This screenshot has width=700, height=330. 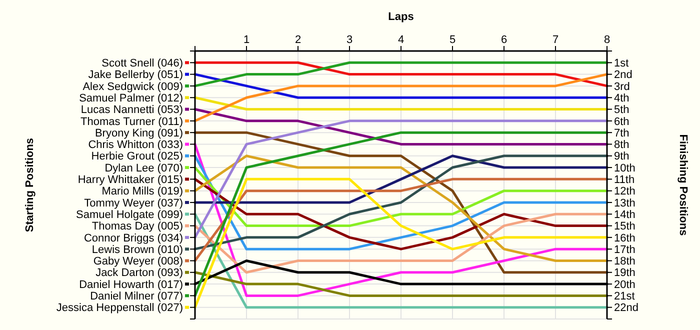 I want to click on y2-tick-label: 18th, so click(x=625, y=262).